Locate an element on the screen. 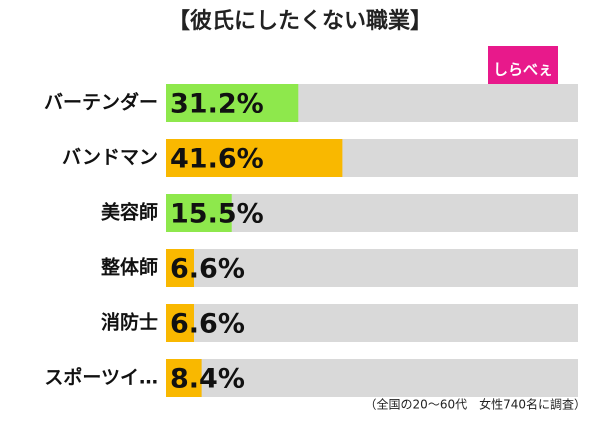  value-label: 15.5% is located at coordinates (217, 214).